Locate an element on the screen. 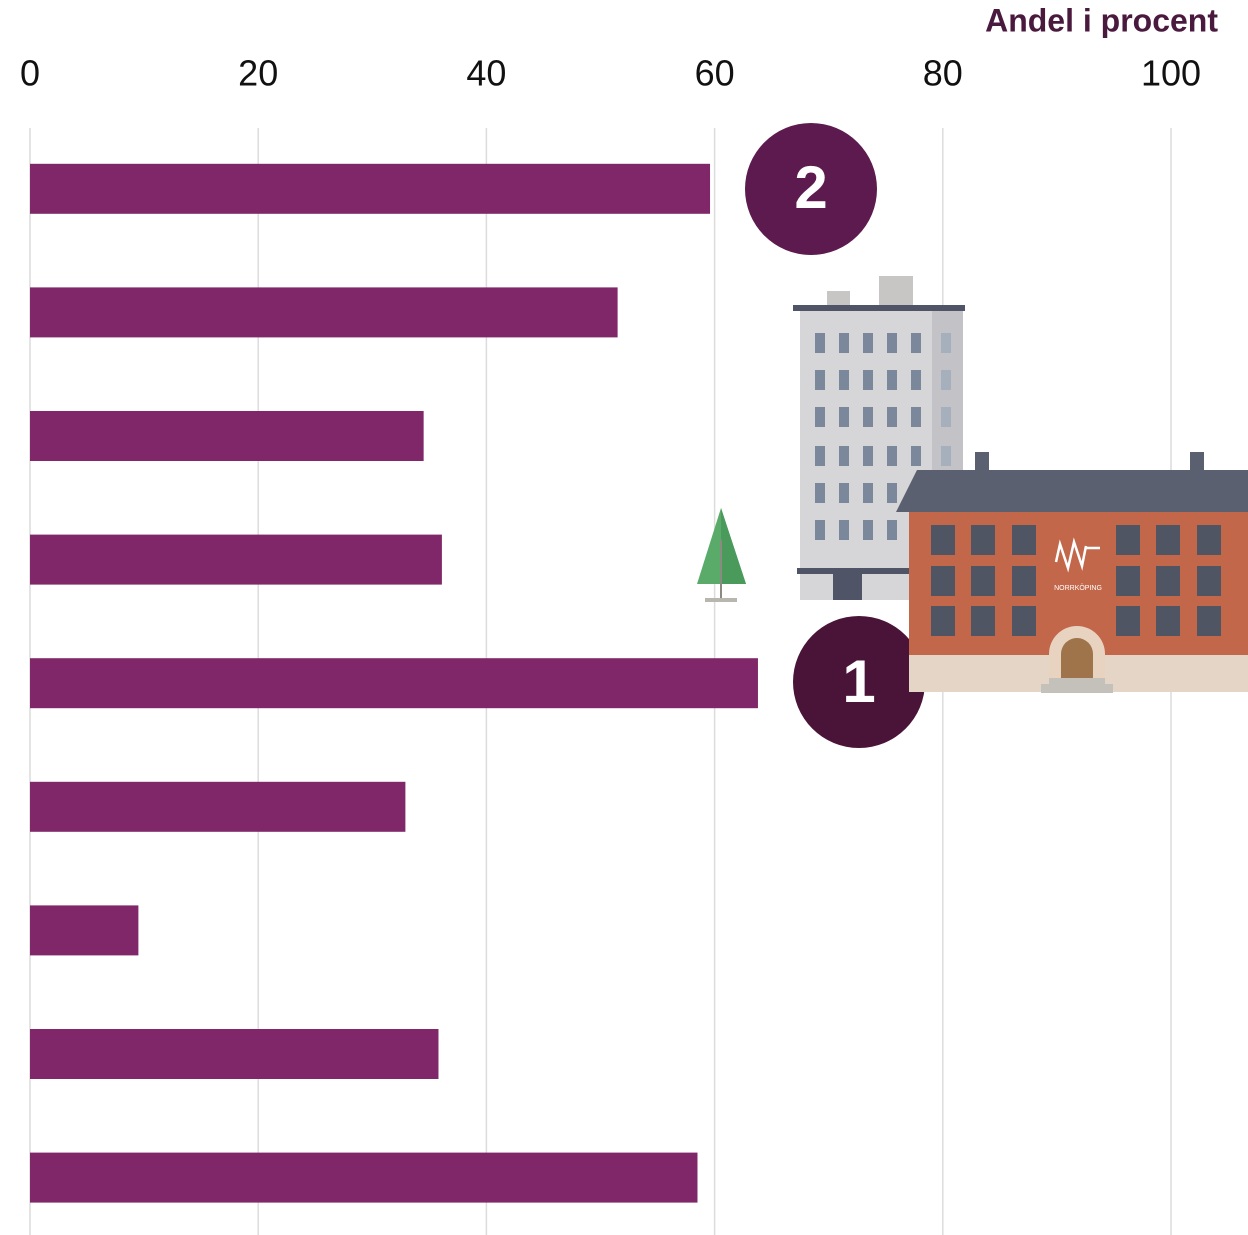 Image resolution: width=1248 pixels, height=1235 pixels. tall-building is located at coordinates (879, 438).